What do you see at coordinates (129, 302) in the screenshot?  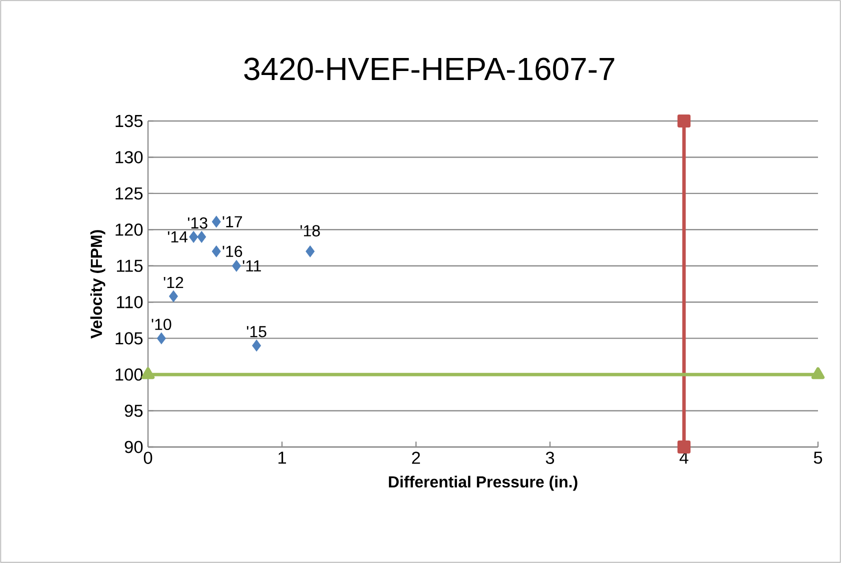 I see `y-tick-label: 110` at bounding box center [129, 302].